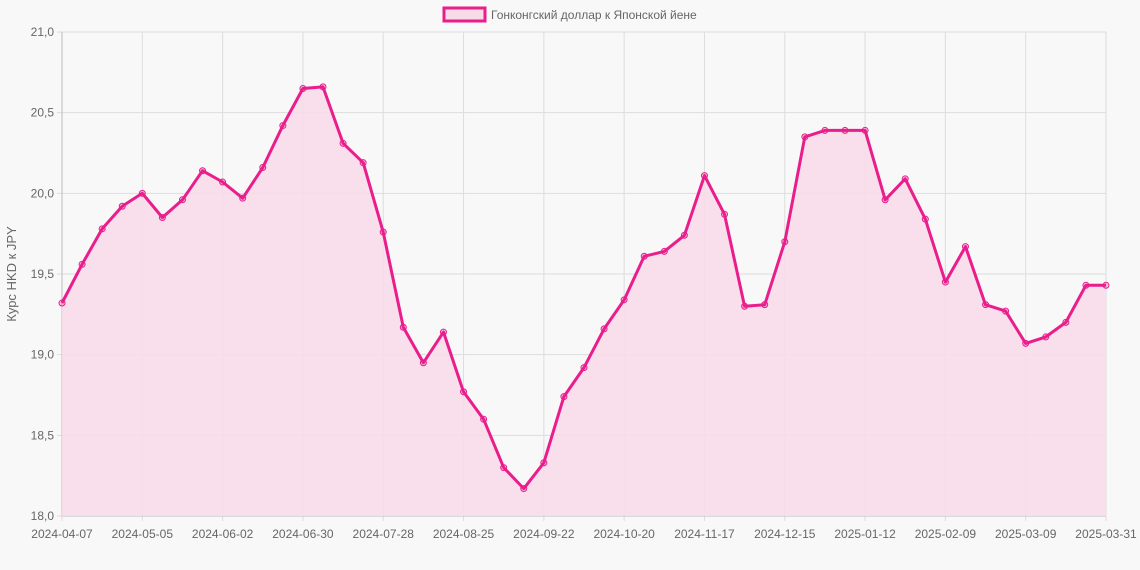 The height and width of the screenshot is (570, 1140). Describe the element at coordinates (1106, 534) in the screenshot. I see `x-tick-label: 2025-03-31` at that location.